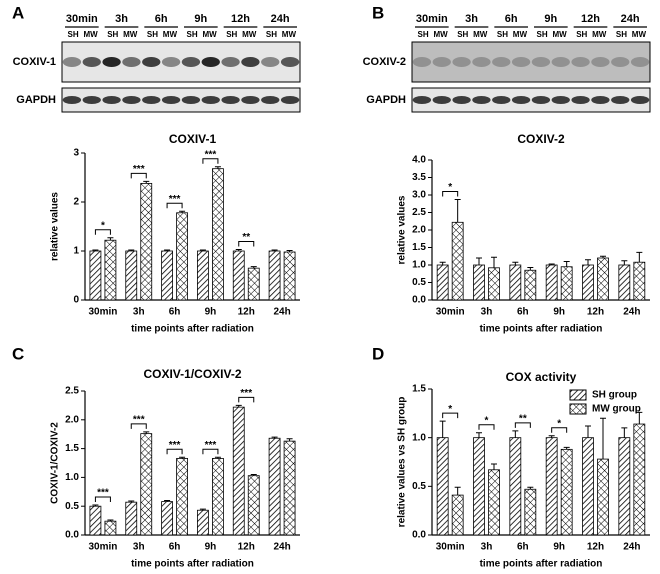  Describe the element at coordinates (193, 139) in the screenshot. I see `chart-title: COXIV-1` at that location.